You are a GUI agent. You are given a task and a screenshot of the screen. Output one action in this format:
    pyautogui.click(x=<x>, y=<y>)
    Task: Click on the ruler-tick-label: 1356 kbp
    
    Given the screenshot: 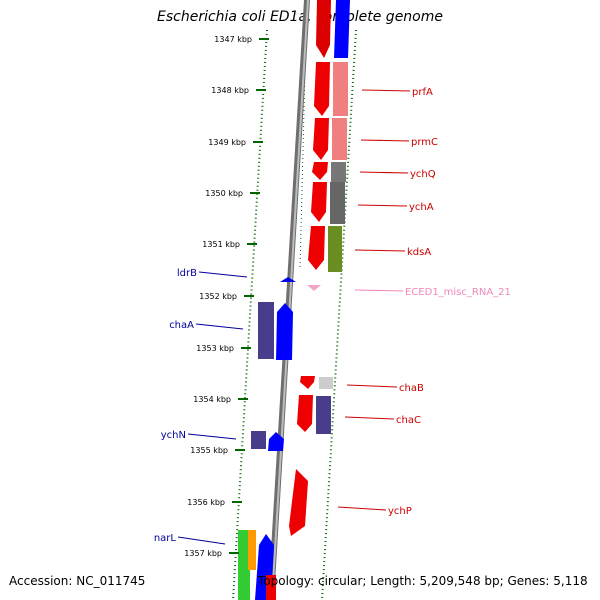 What is the action you would take?
    pyautogui.click(x=206, y=502)
    